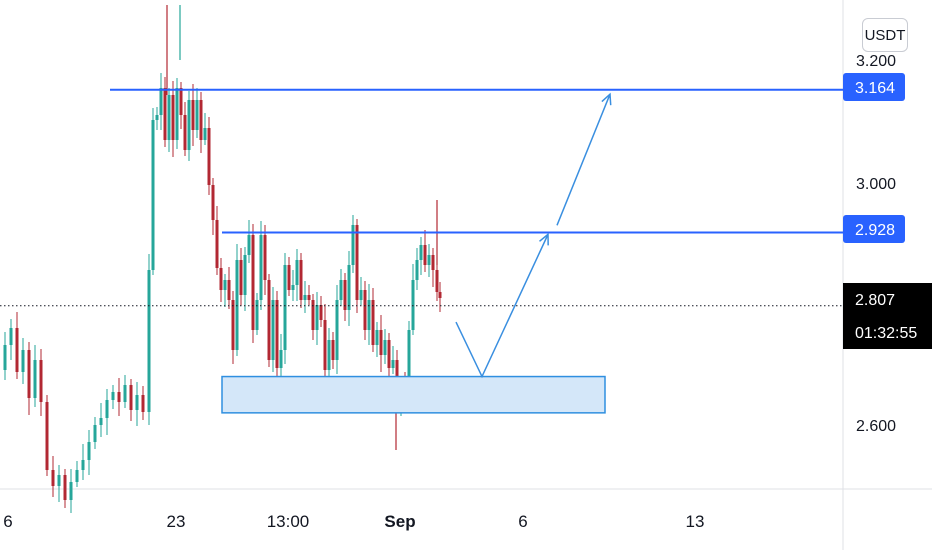  I want to click on level-badge-upper-label: 3.164, so click(875, 88).